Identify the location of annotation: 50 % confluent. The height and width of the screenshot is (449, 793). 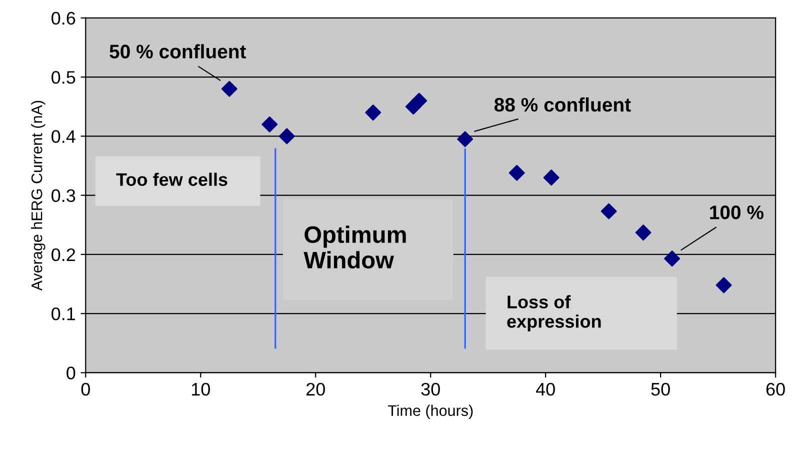
(178, 51).